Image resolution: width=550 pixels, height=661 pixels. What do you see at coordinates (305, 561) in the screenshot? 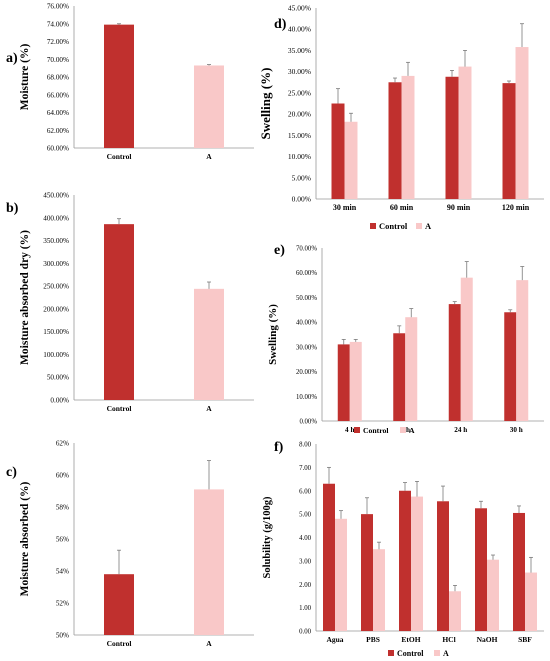
I see `y-tick-label: 3.00` at bounding box center [305, 561].